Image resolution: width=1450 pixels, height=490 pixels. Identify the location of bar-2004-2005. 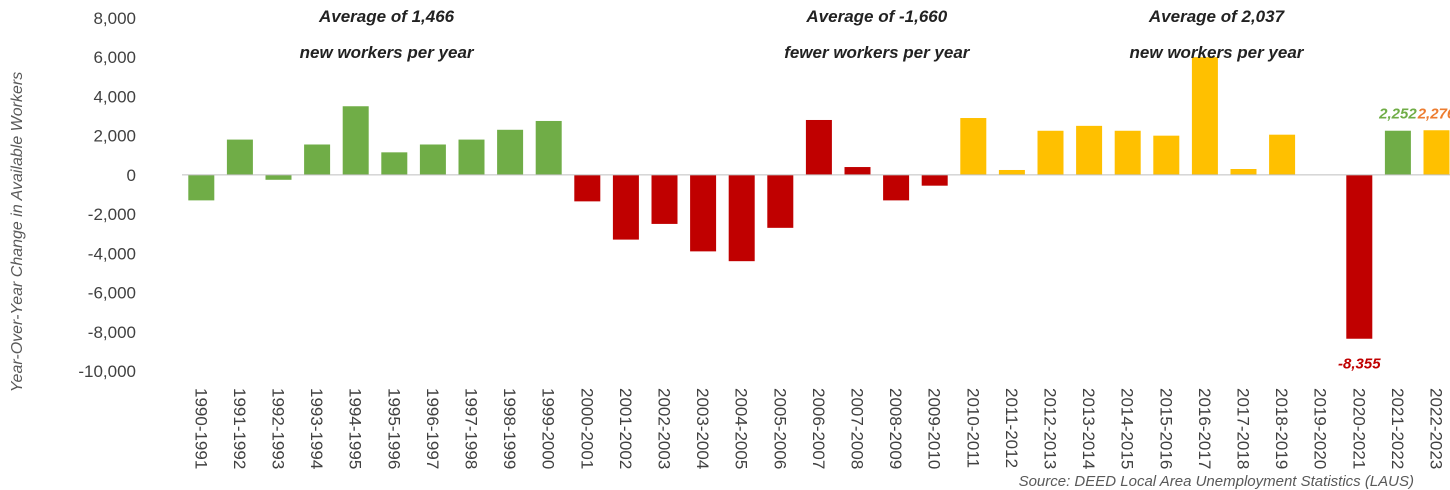
(741, 218).